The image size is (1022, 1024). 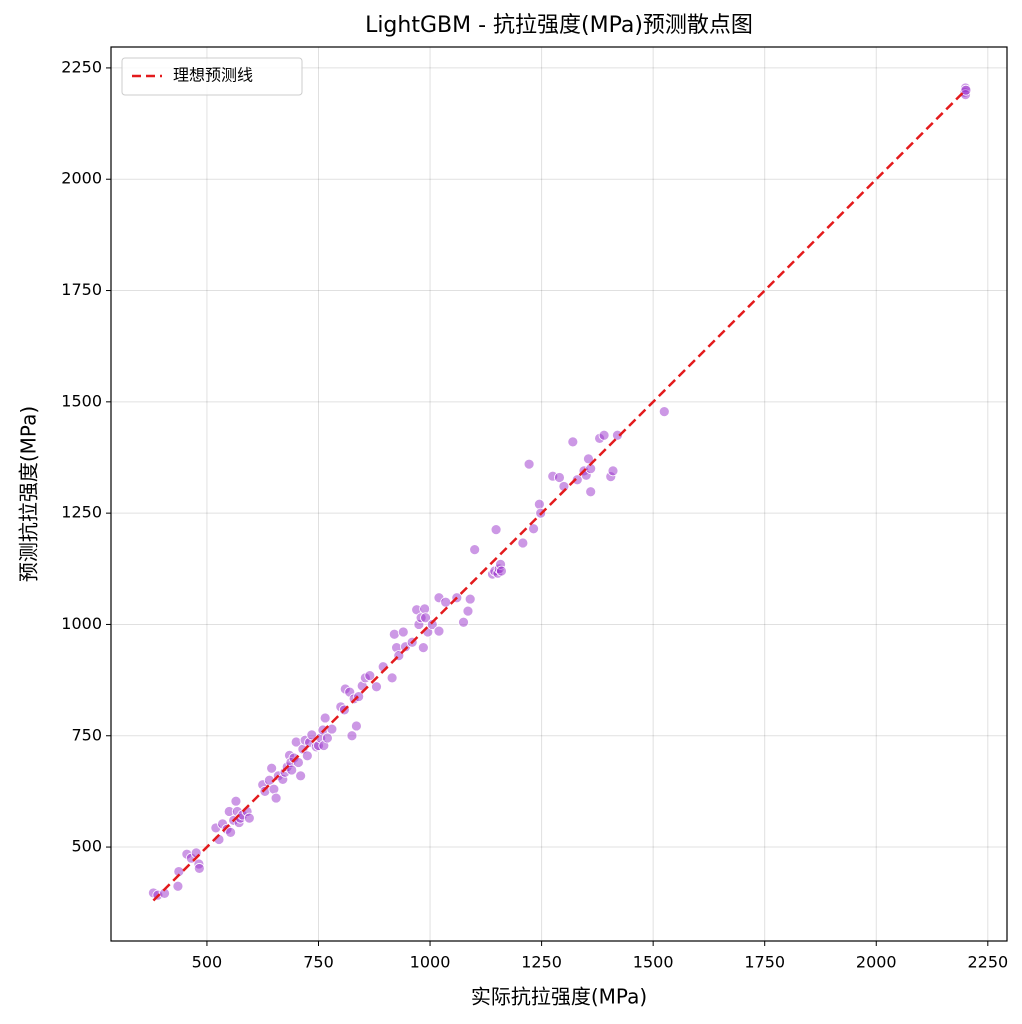 What do you see at coordinates (541, 962) in the screenshot?
I see `x-tick-label: 1250` at bounding box center [541, 962].